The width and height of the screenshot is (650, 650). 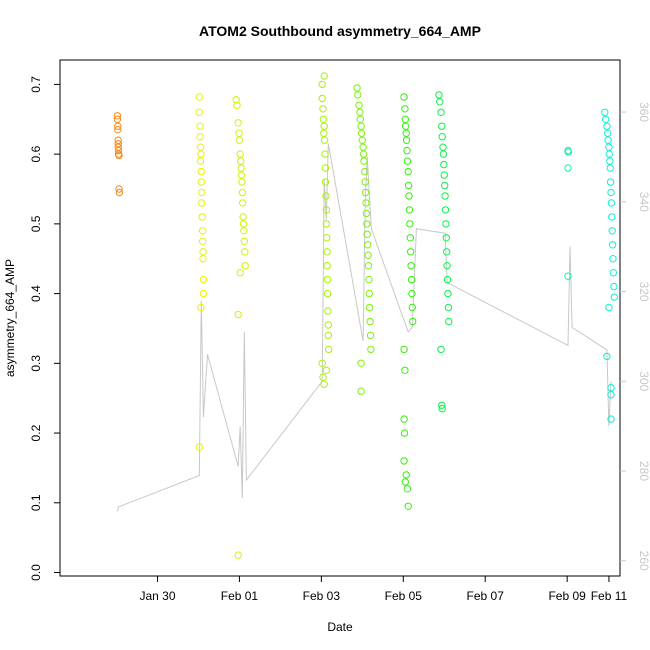 What do you see at coordinates (10, 318) in the screenshot?
I see `y-axis-label: asymmetry_664_AMP` at bounding box center [10, 318].